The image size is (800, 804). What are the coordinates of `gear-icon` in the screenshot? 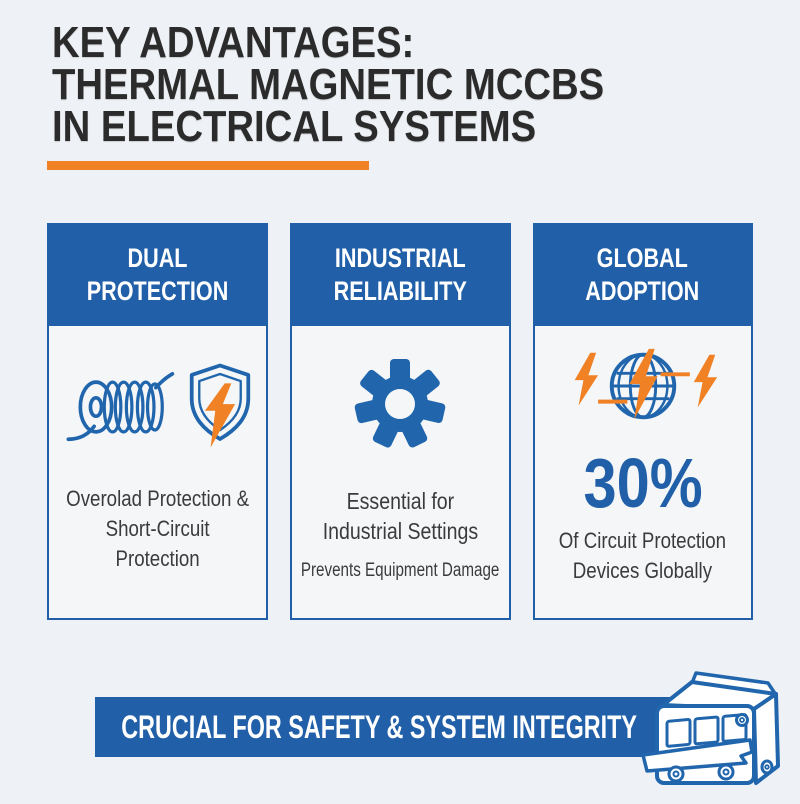 It's located at (400, 404).